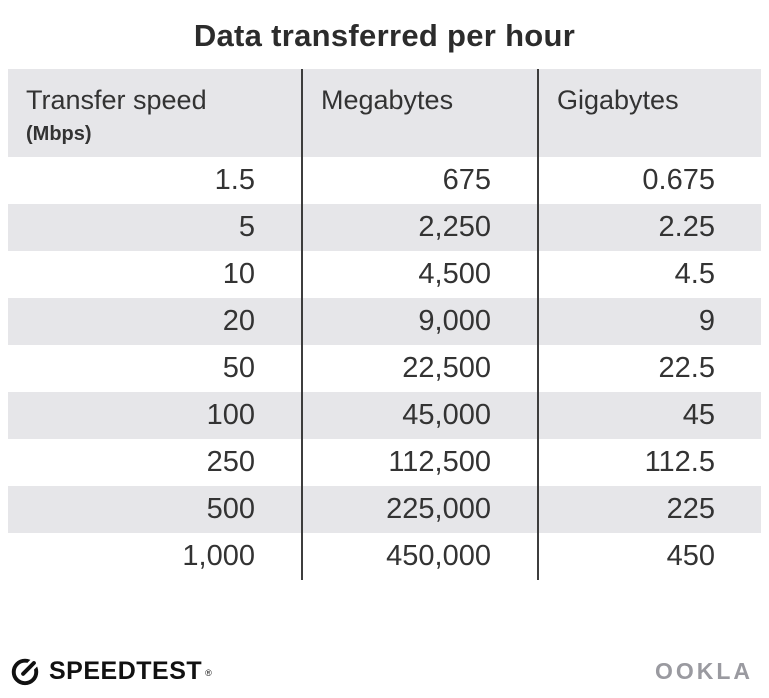 The image size is (769, 698). I want to click on cell-megabytes: 112,500, so click(419, 462).